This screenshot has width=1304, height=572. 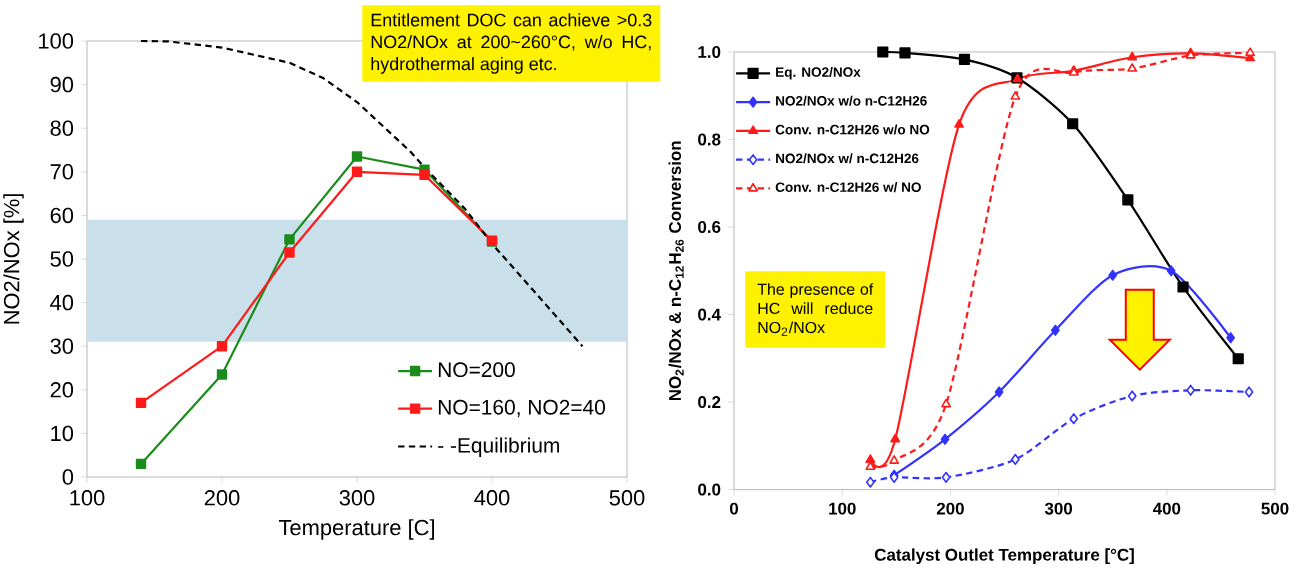 I want to click on y-tick-label: 40, so click(x=62, y=302).